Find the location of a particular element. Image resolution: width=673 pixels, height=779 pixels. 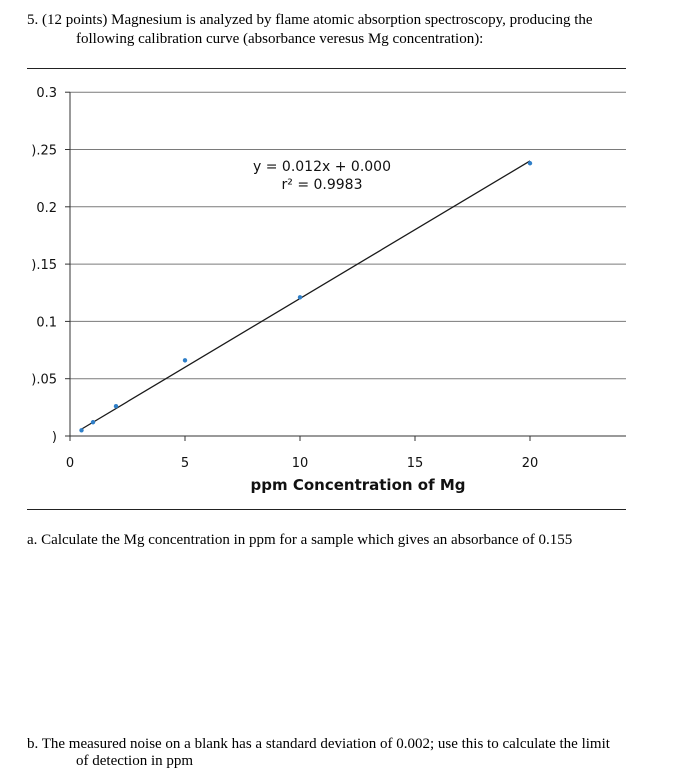

y-tick-label: 0.2 is located at coordinates (46, 208).